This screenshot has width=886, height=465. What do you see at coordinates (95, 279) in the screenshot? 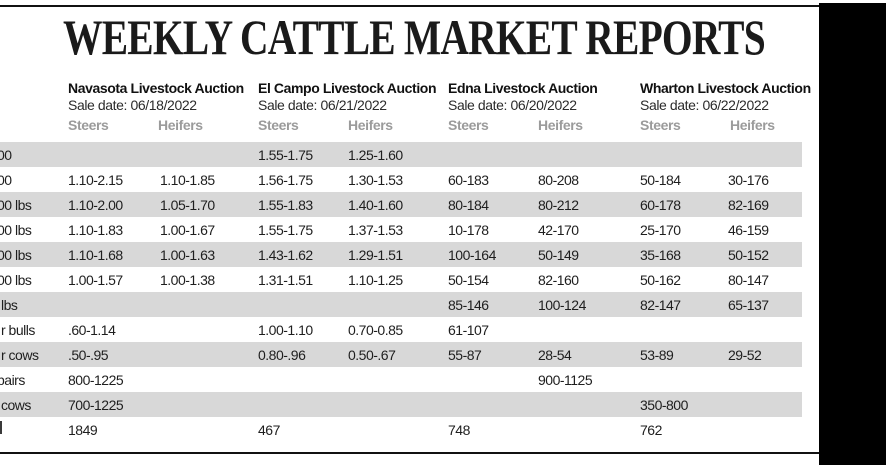
I see `cell-value: 1.00-1.57` at bounding box center [95, 279].